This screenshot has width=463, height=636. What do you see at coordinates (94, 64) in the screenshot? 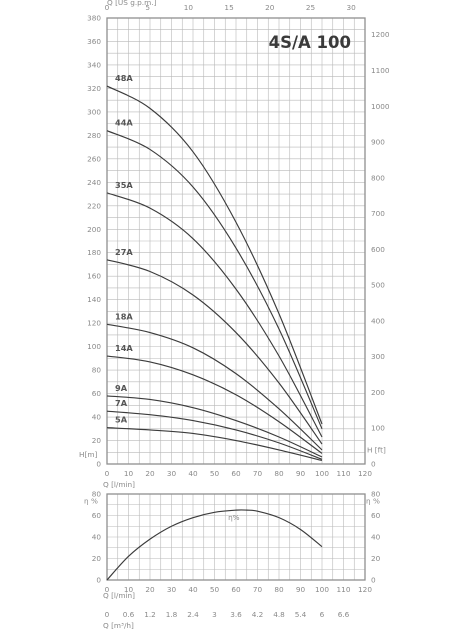
I see `y-tick-label: 340` at bounding box center [94, 64].